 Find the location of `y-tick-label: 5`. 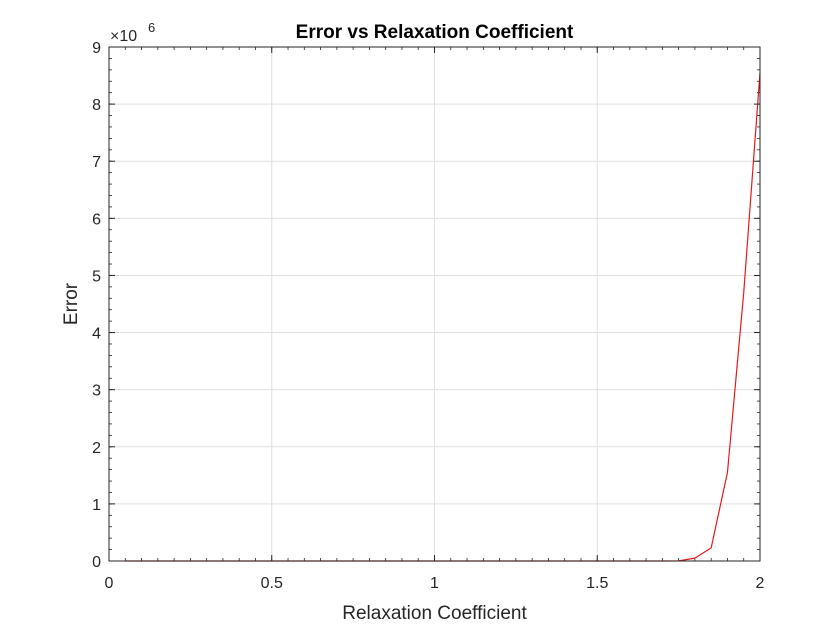

y-tick-label: 5 is located at coordinates (96, 276).